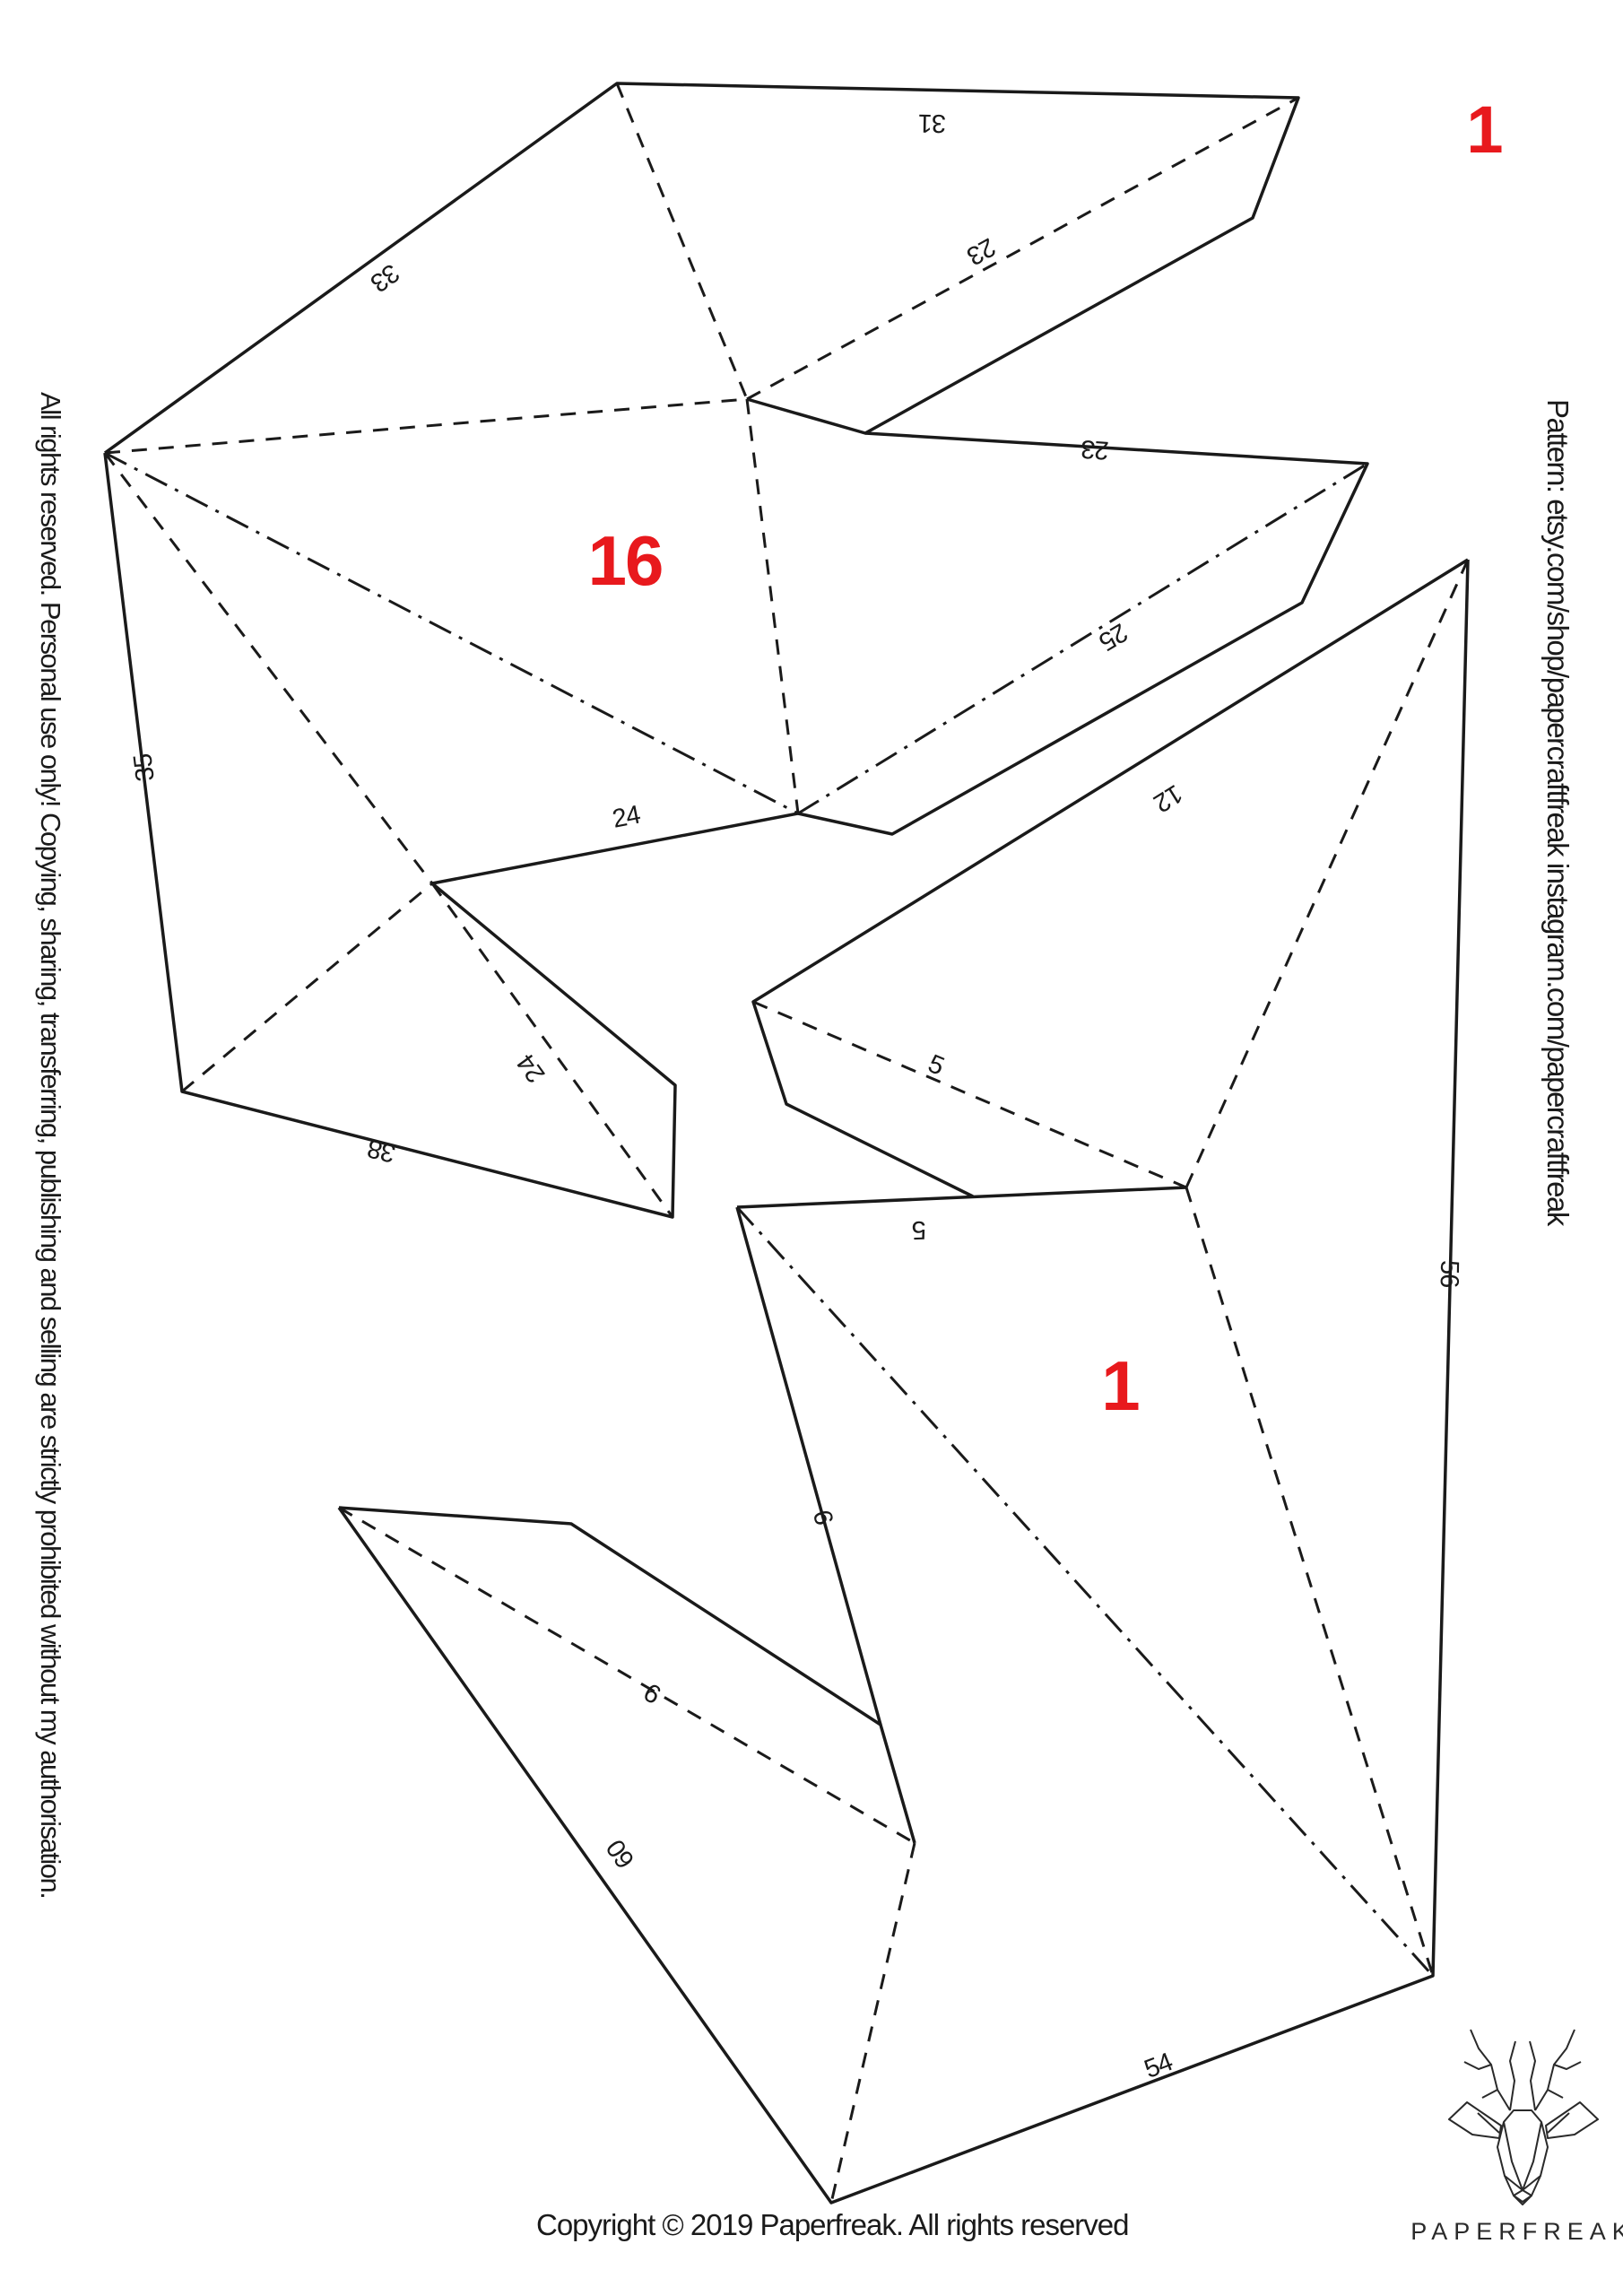 This screenshot has height=2296, width=1623. I want to click on paperfreak-logo: PAPERFREAK, so click(1516, 2137).